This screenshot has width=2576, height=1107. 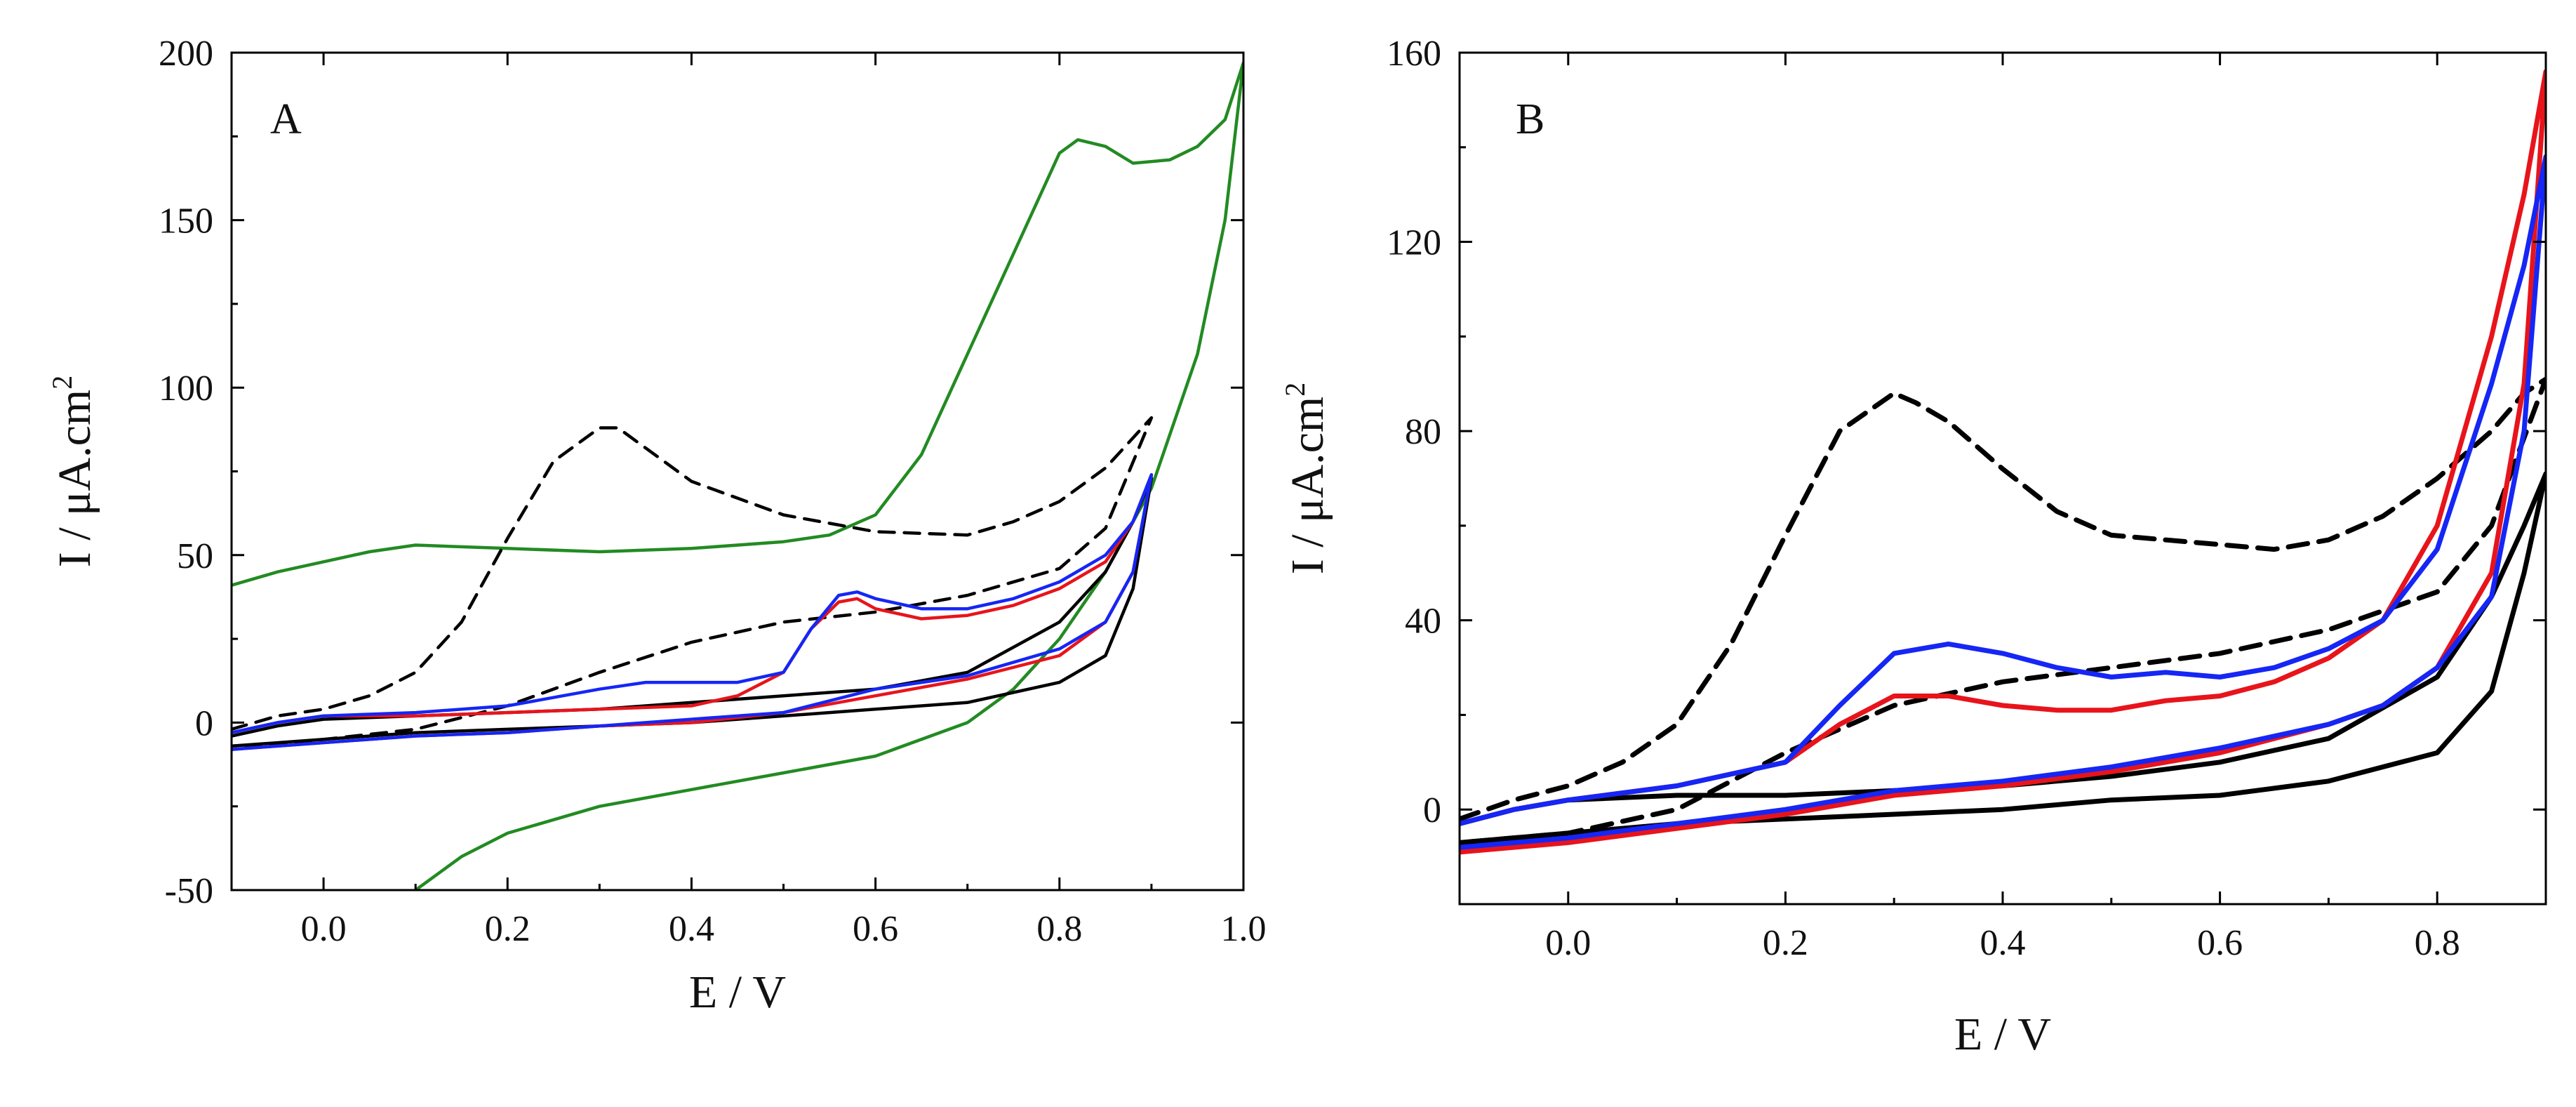 What do you see at coordinates (186, 221) in the screenshot?
I see `y-tick-label: 150` at bounding box center [186, 221].